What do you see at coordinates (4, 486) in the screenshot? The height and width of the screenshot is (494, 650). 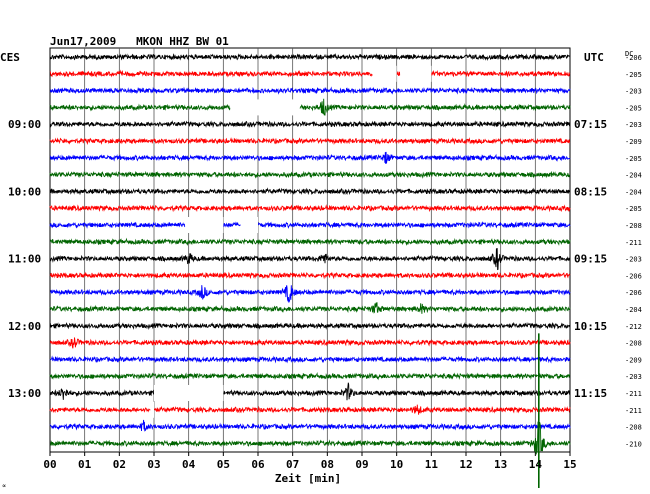 I see `corner-mark: ∝` at bounding box center [4, 486].